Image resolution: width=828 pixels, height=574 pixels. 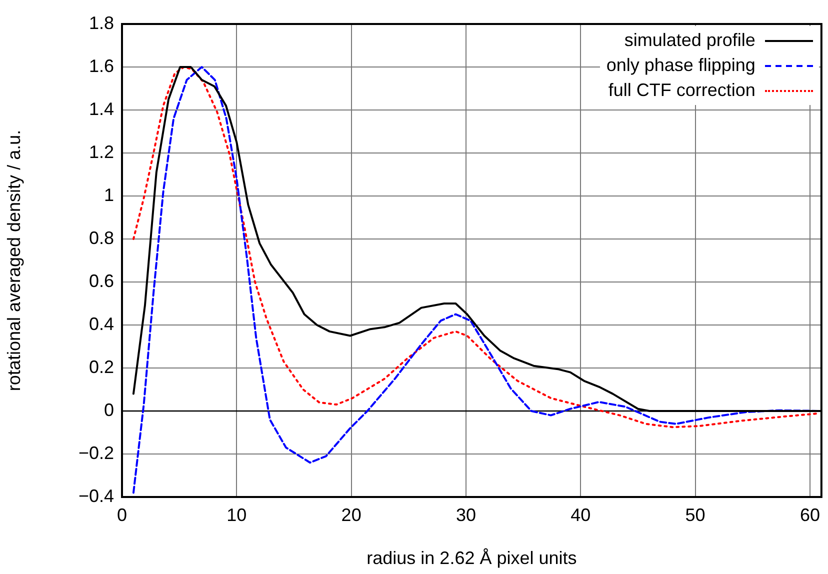 What do you see at coordinates (695, 514) in the screenshot?
I see `x-tick-label: 50` at bounding box center [695, 514].